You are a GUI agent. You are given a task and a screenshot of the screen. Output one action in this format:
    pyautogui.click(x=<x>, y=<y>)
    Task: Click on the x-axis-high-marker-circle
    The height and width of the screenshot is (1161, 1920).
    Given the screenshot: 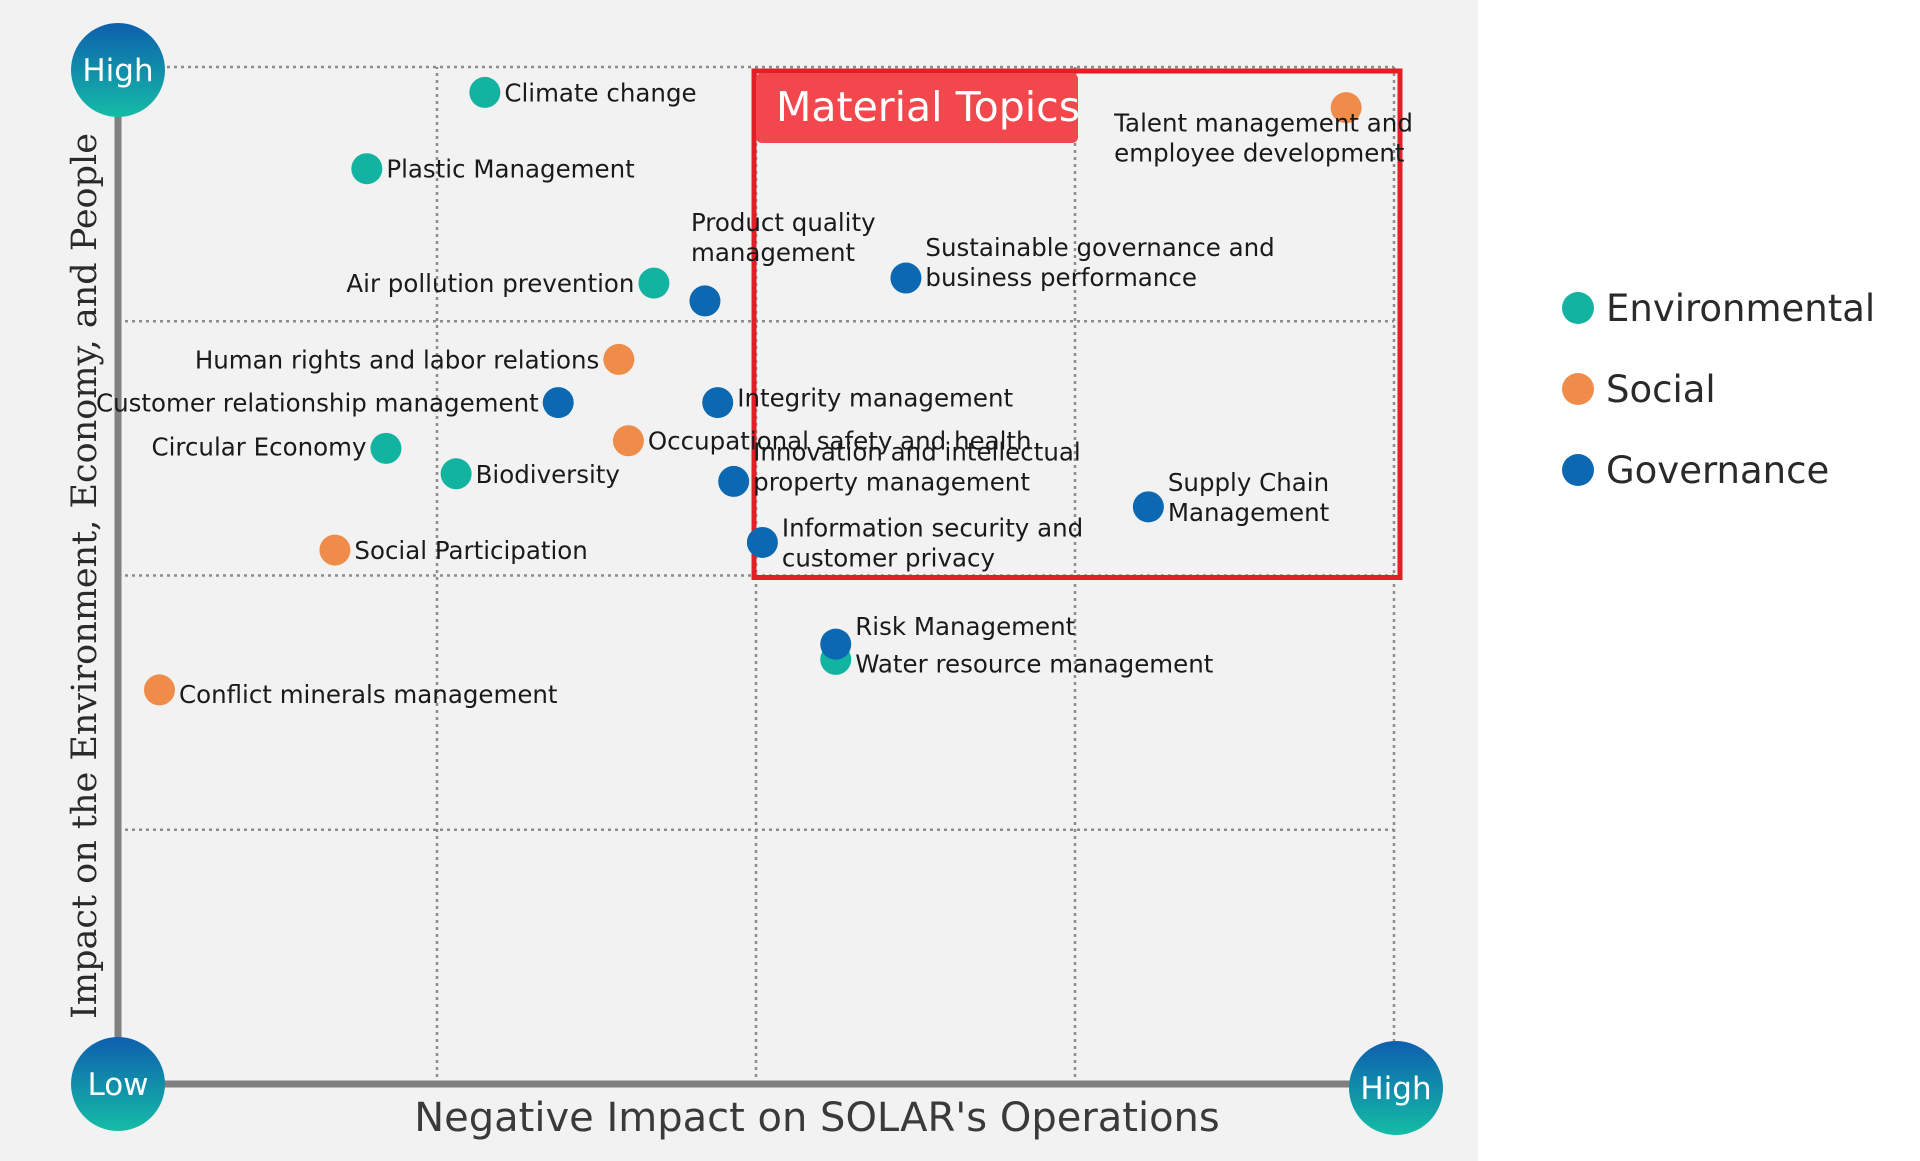 What is the action you would take?
    pyautogui.click(x=1396, y=1088)
    